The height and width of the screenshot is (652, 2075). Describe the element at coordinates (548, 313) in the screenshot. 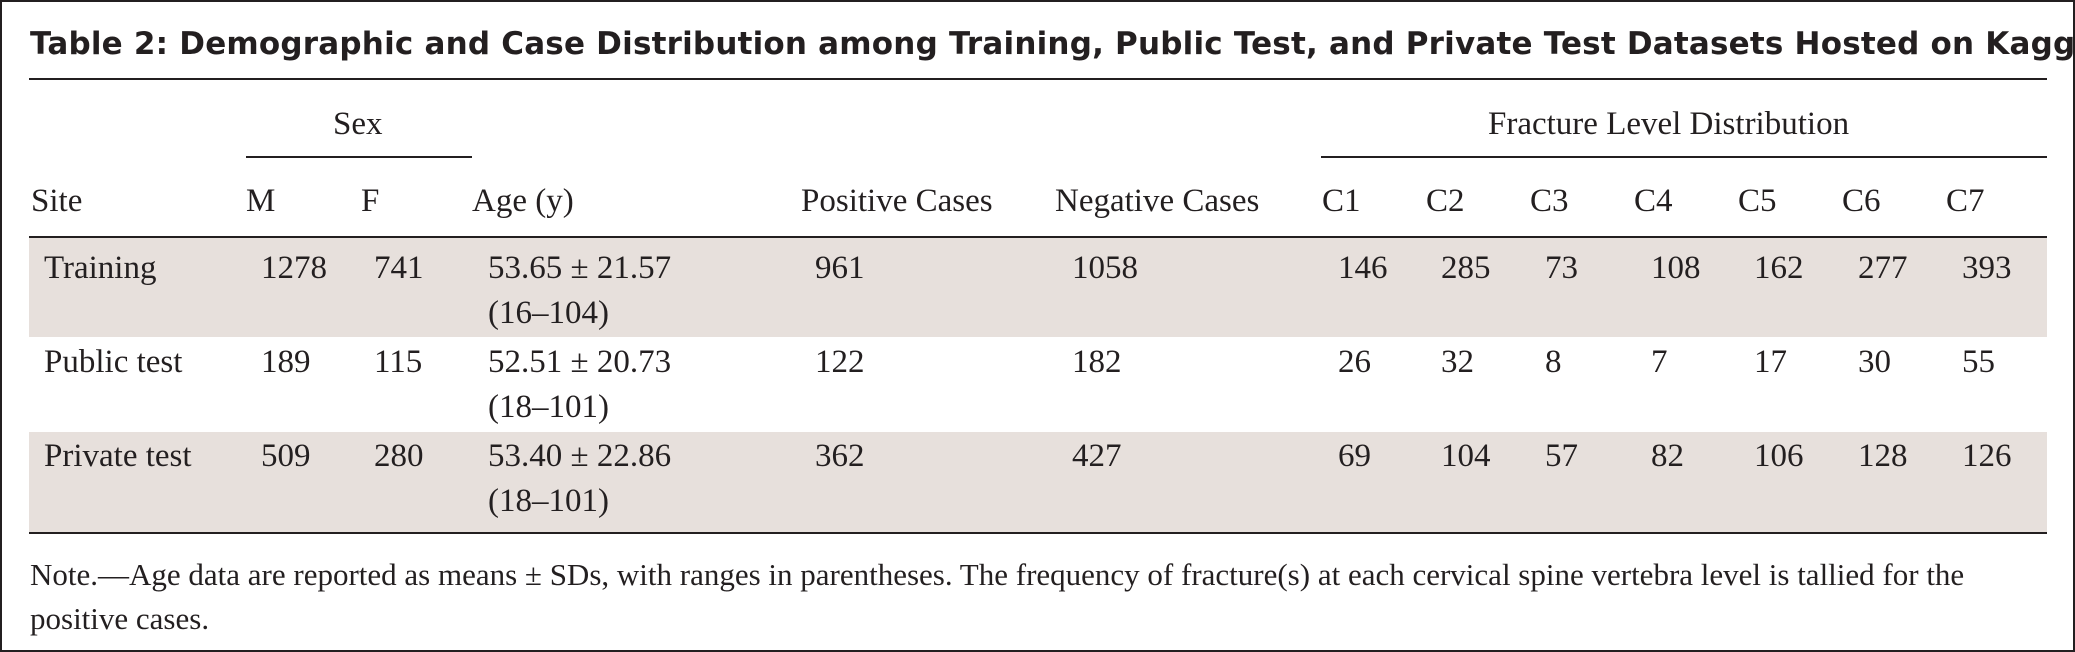

I see `cell-age-range: (16–104)` at that location.